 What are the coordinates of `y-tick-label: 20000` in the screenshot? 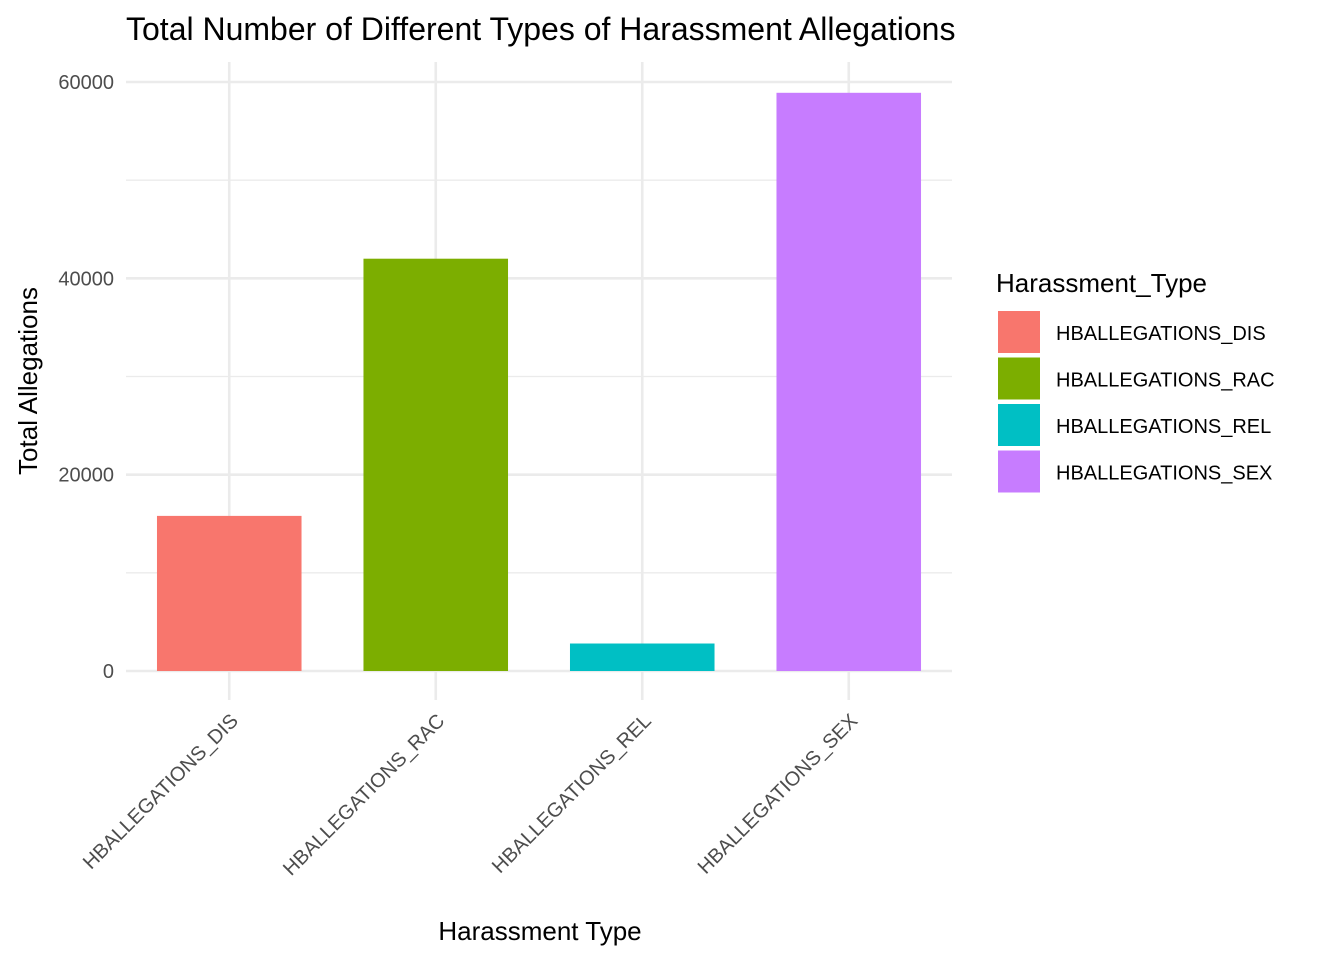 It's located at (86, 476).